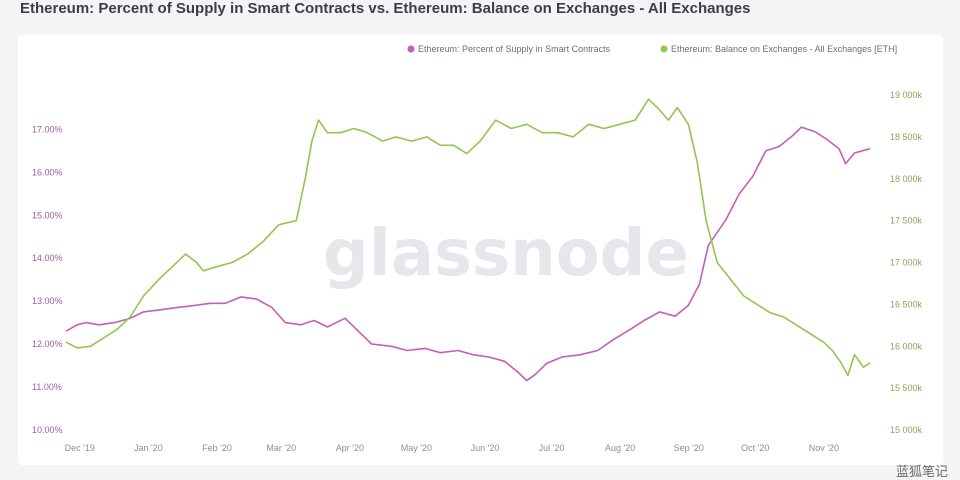  Describe the element at coordinates (485, 448) in the screenshot. I see `x-tick-label: Jun '20` at that location.